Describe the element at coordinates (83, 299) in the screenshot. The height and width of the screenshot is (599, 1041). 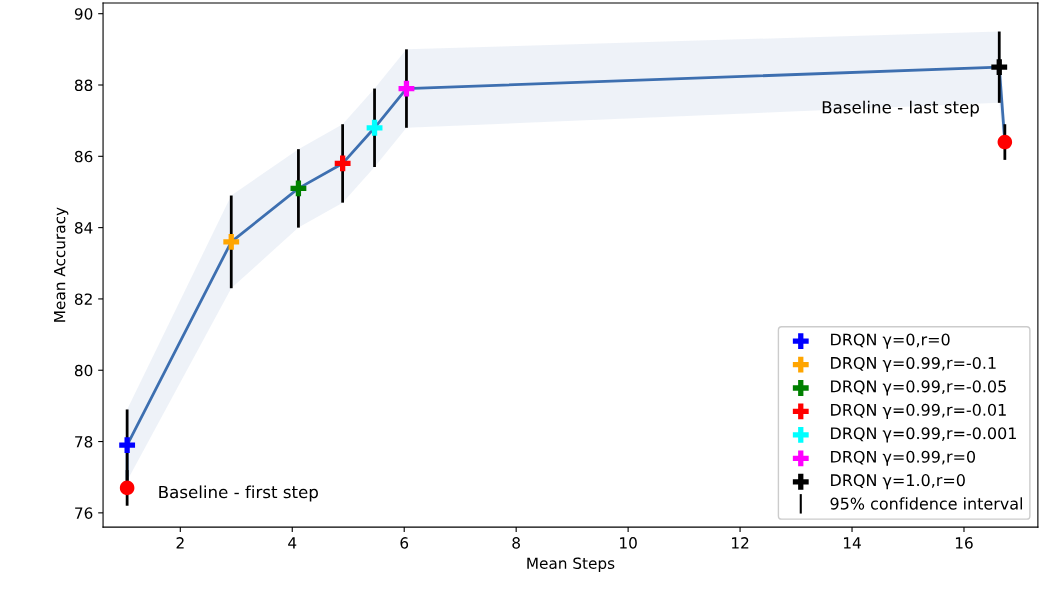
I see `y-tick-label: 82` at that location.